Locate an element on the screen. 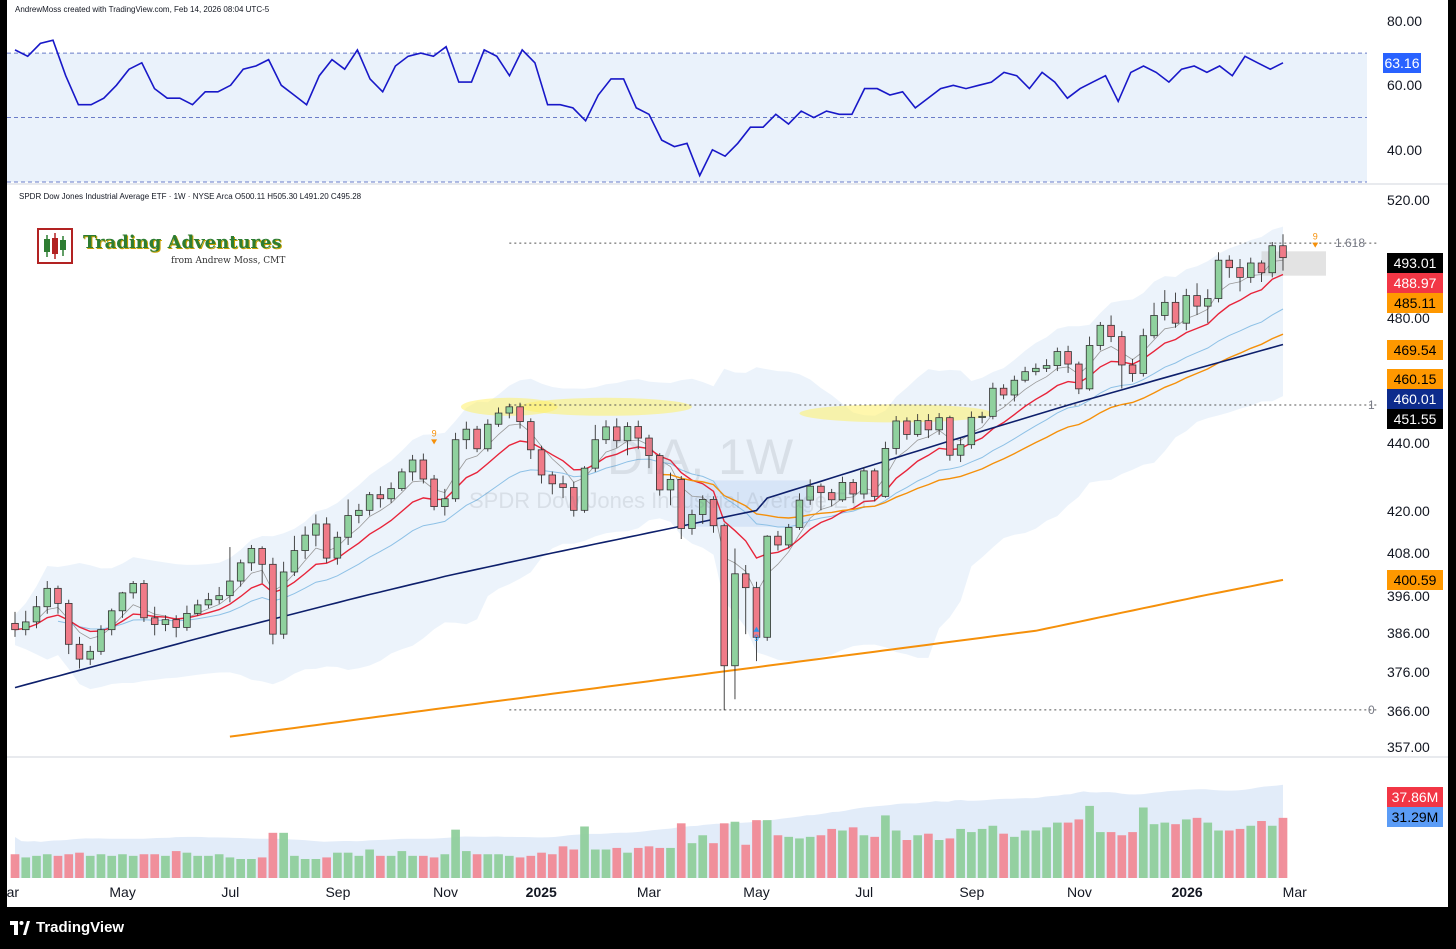 The image size is (1456, 949). time-axis-label: May is located at coordinates (756, 892).